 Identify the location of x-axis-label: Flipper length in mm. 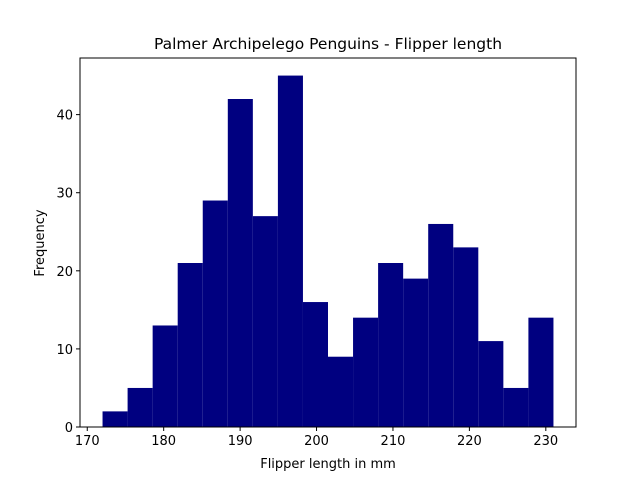
(328, 464).